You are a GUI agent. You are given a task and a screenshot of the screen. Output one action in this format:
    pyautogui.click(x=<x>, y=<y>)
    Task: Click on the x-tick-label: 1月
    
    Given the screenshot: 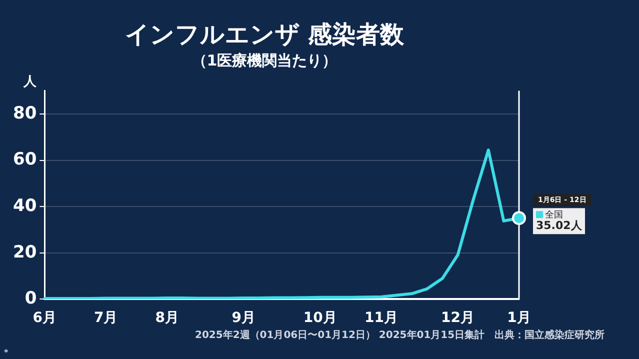 What is the action you would take?
    pyautogui.click(x=519, y=318)
    